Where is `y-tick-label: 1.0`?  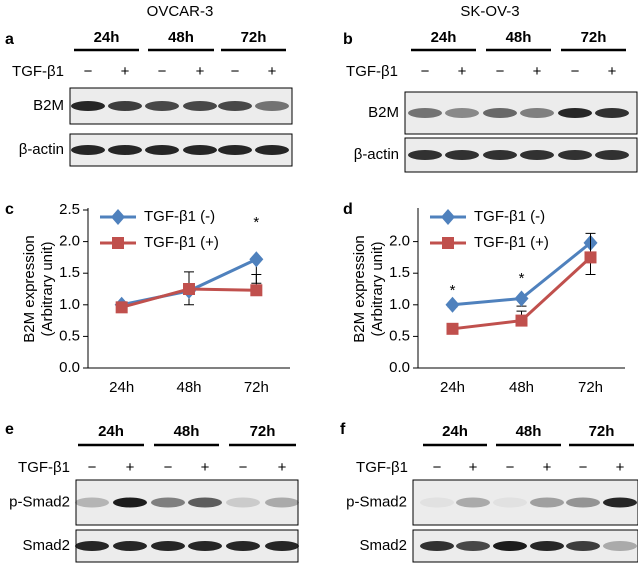 y-tick-label: 1.0 is located at coordinates (69, 304).